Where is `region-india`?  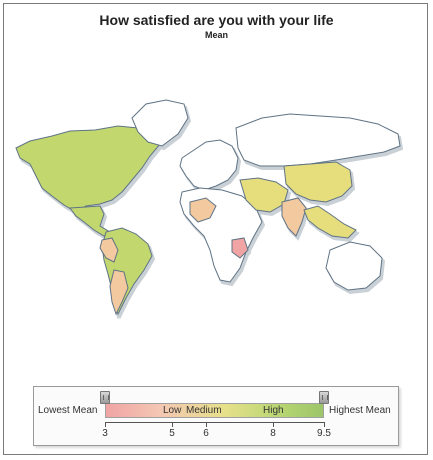
region-india is located at coordinates (294, 217).